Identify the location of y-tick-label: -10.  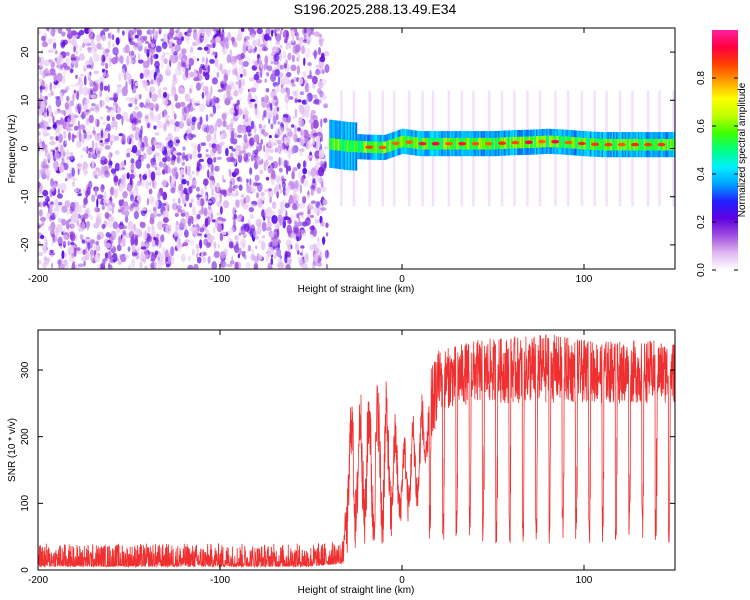
(25, 196).